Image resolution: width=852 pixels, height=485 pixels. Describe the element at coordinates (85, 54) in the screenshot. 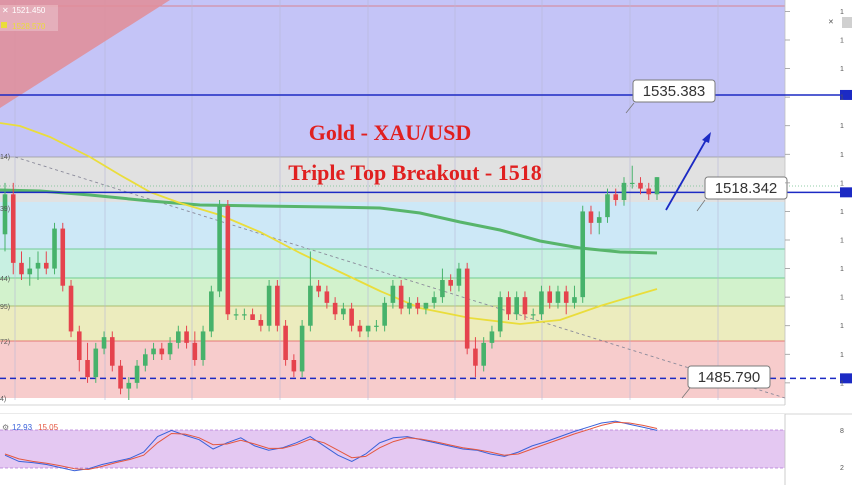

I see `drawing-triangle` at that location.